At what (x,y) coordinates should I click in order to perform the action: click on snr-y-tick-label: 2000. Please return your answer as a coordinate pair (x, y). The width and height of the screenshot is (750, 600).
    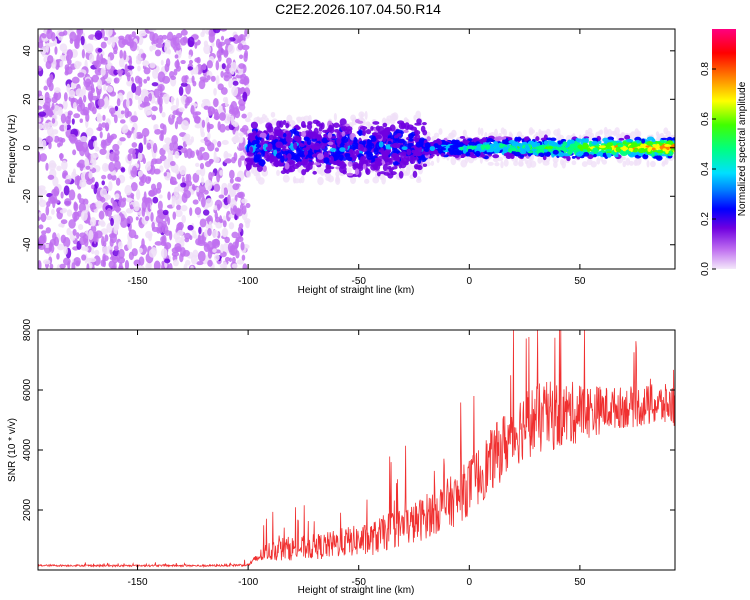
    Looking at the image, I should click on (27, 509).